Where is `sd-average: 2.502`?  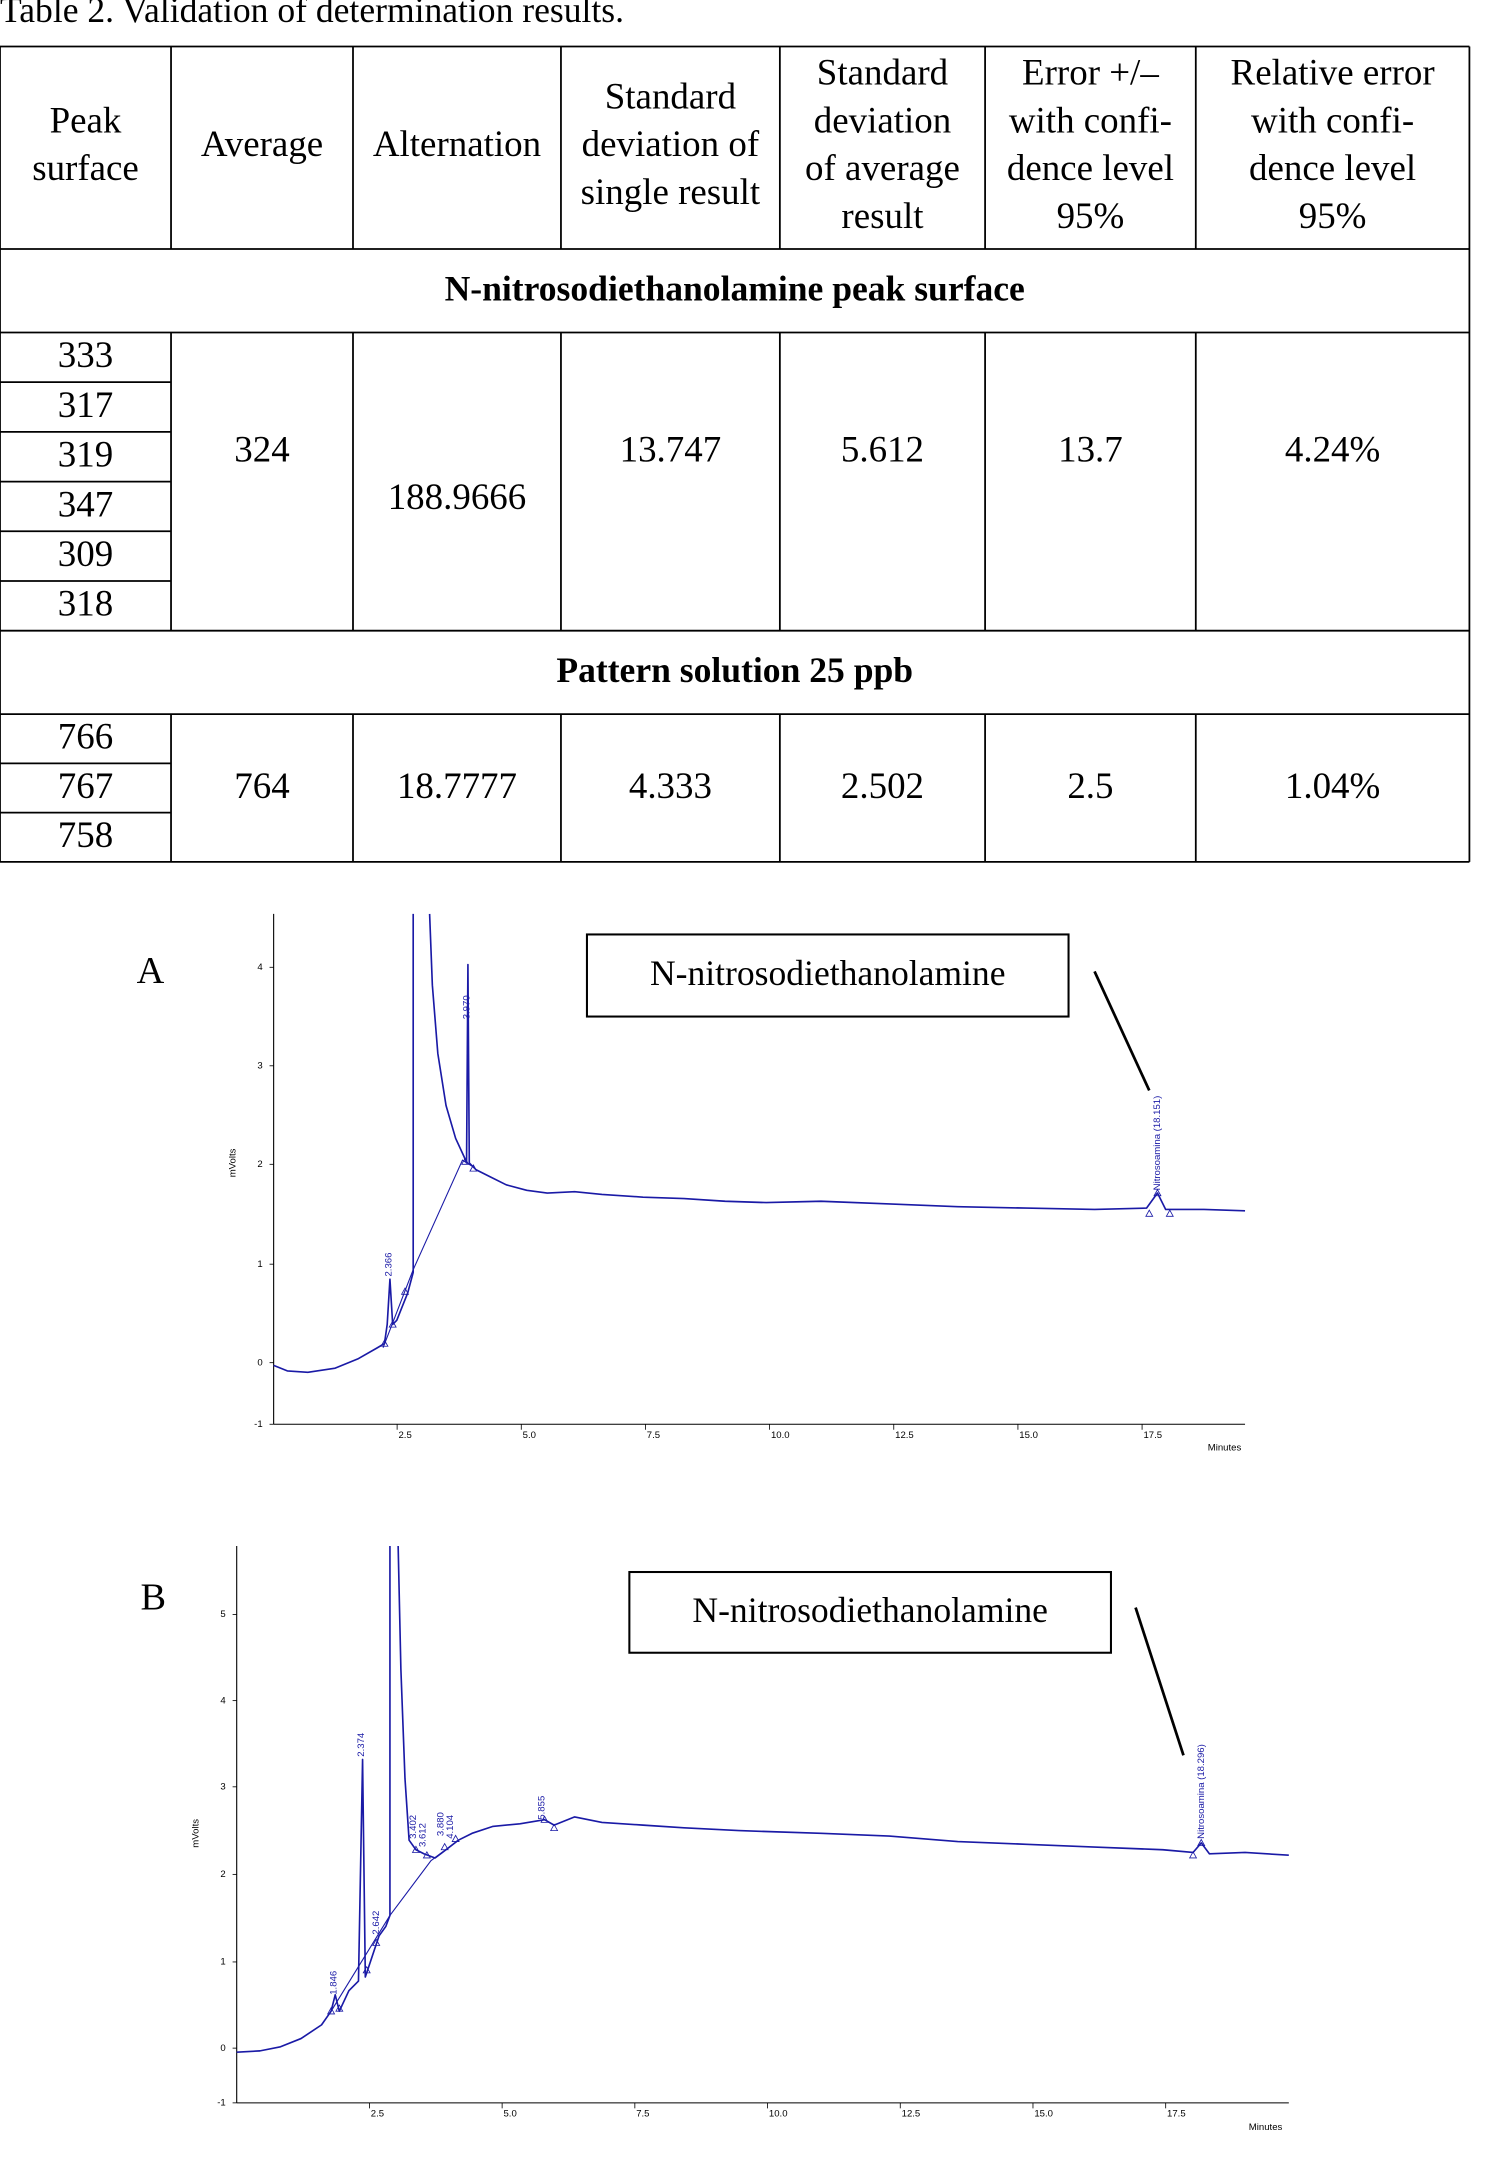
sd-average: 2.502 is located at coordinates (882, 785).